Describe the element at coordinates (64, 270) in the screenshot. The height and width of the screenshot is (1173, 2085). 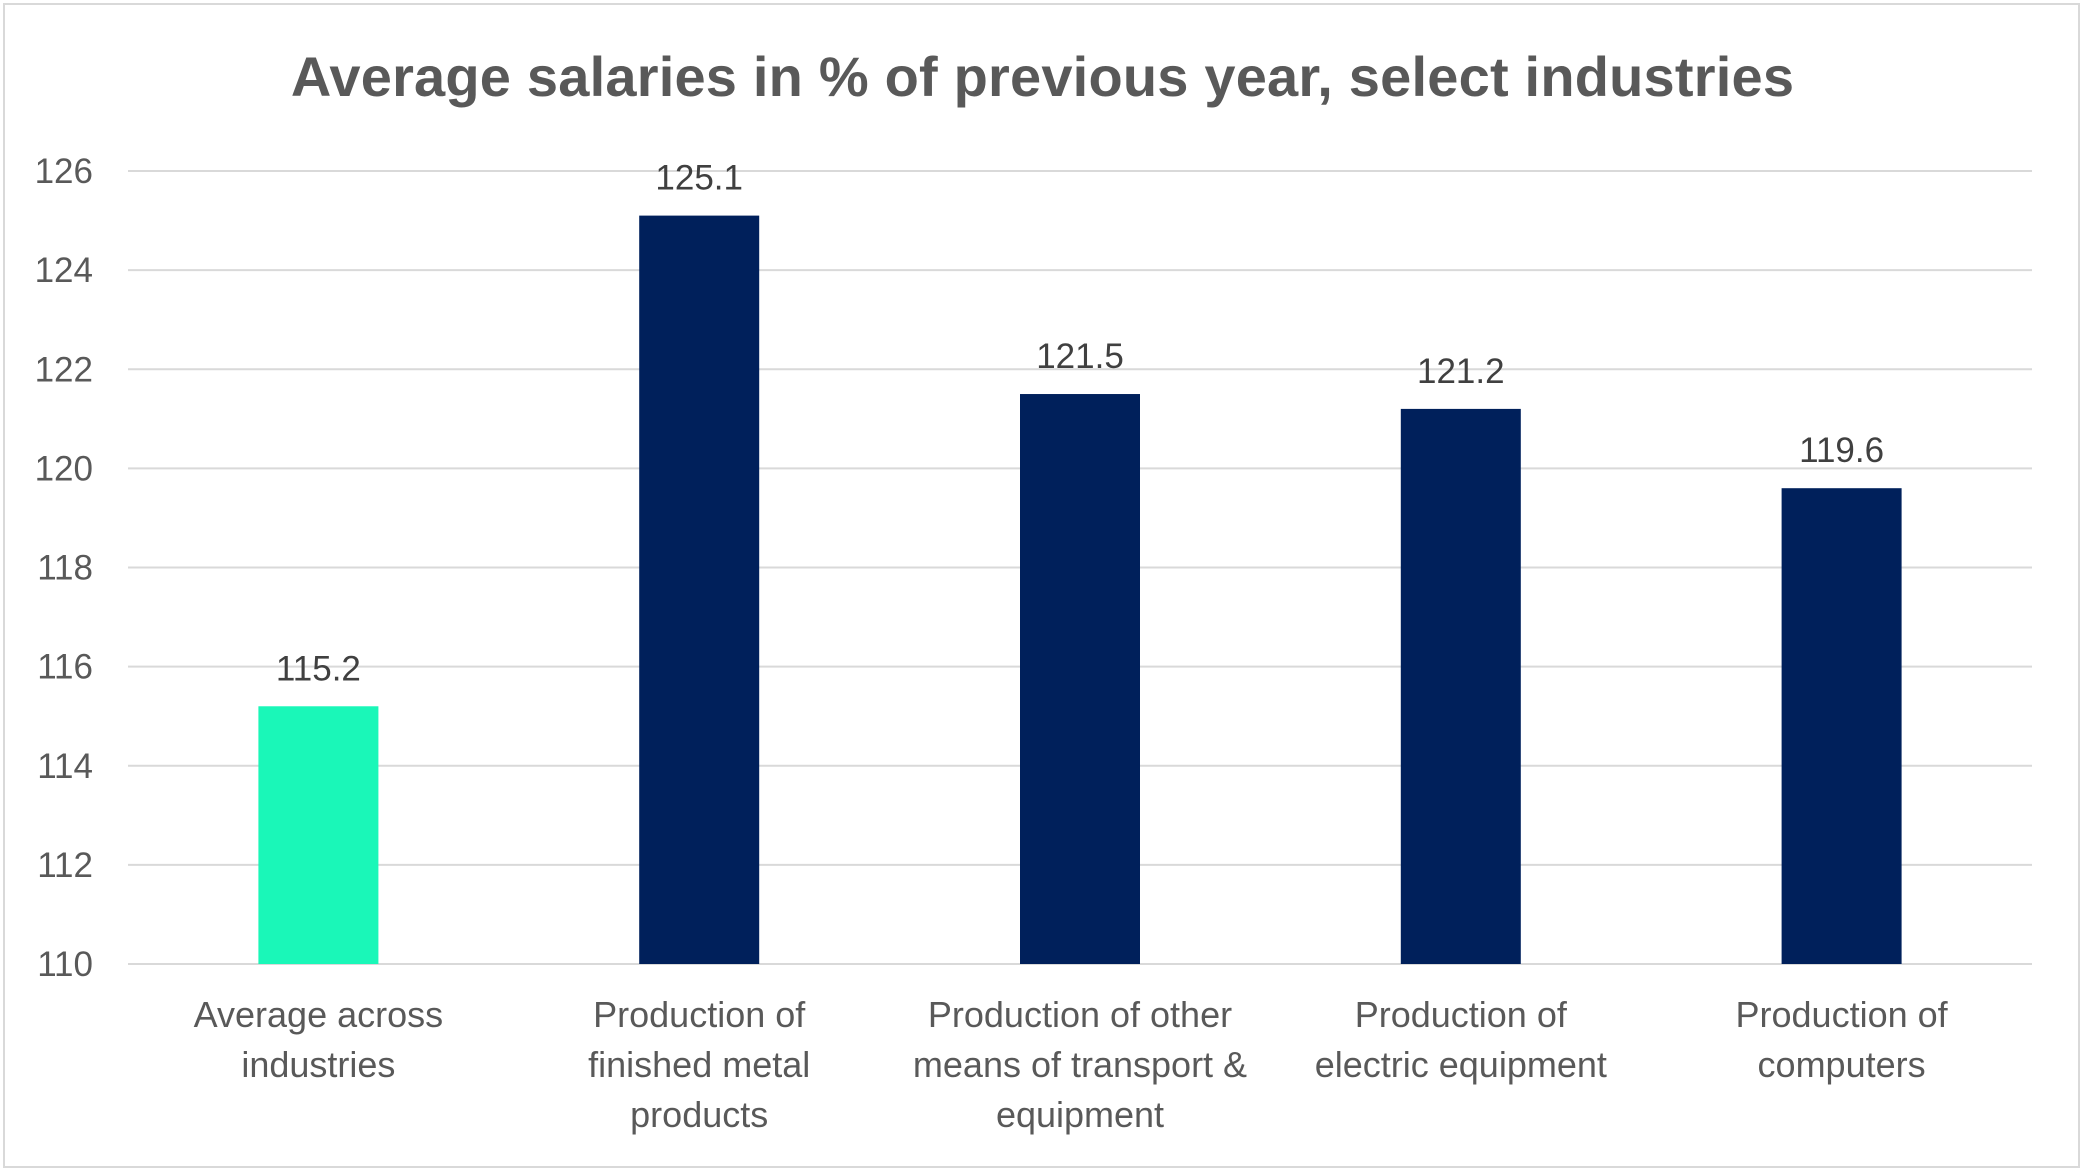
I see `y-tick-label: 124` at that location.